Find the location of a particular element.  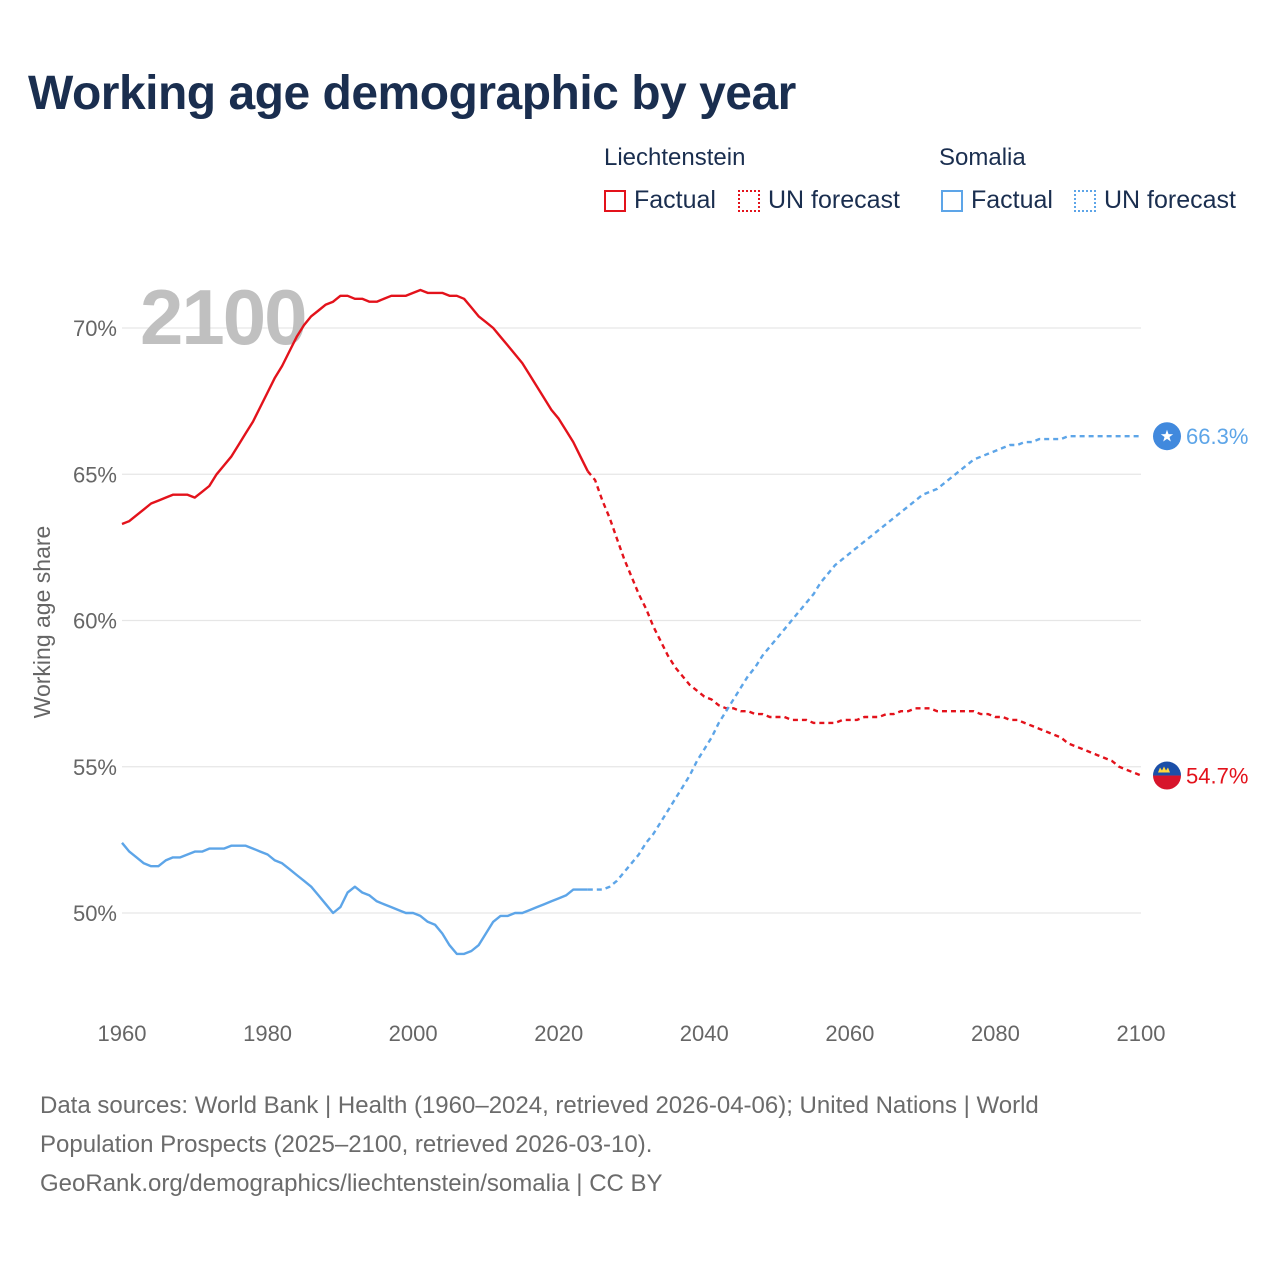

year-overlay: 2100 is located at coordinates (223, 317).